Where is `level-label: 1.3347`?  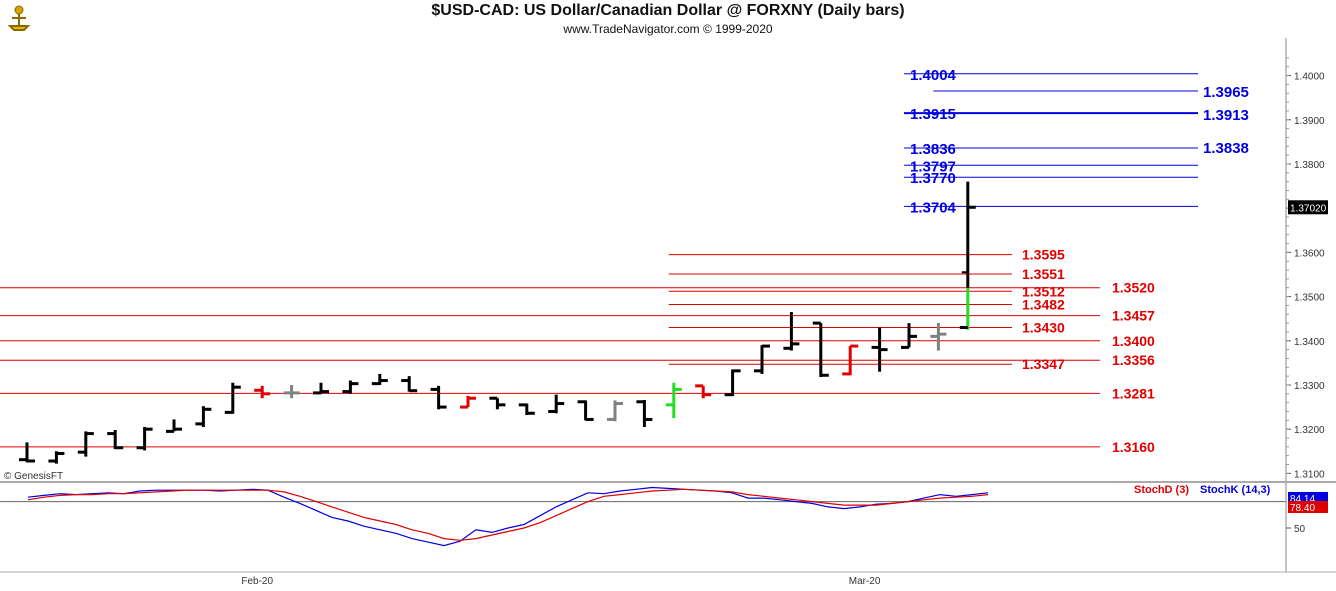 level-label: 1.3347 is located at coordinates (1043, 364).